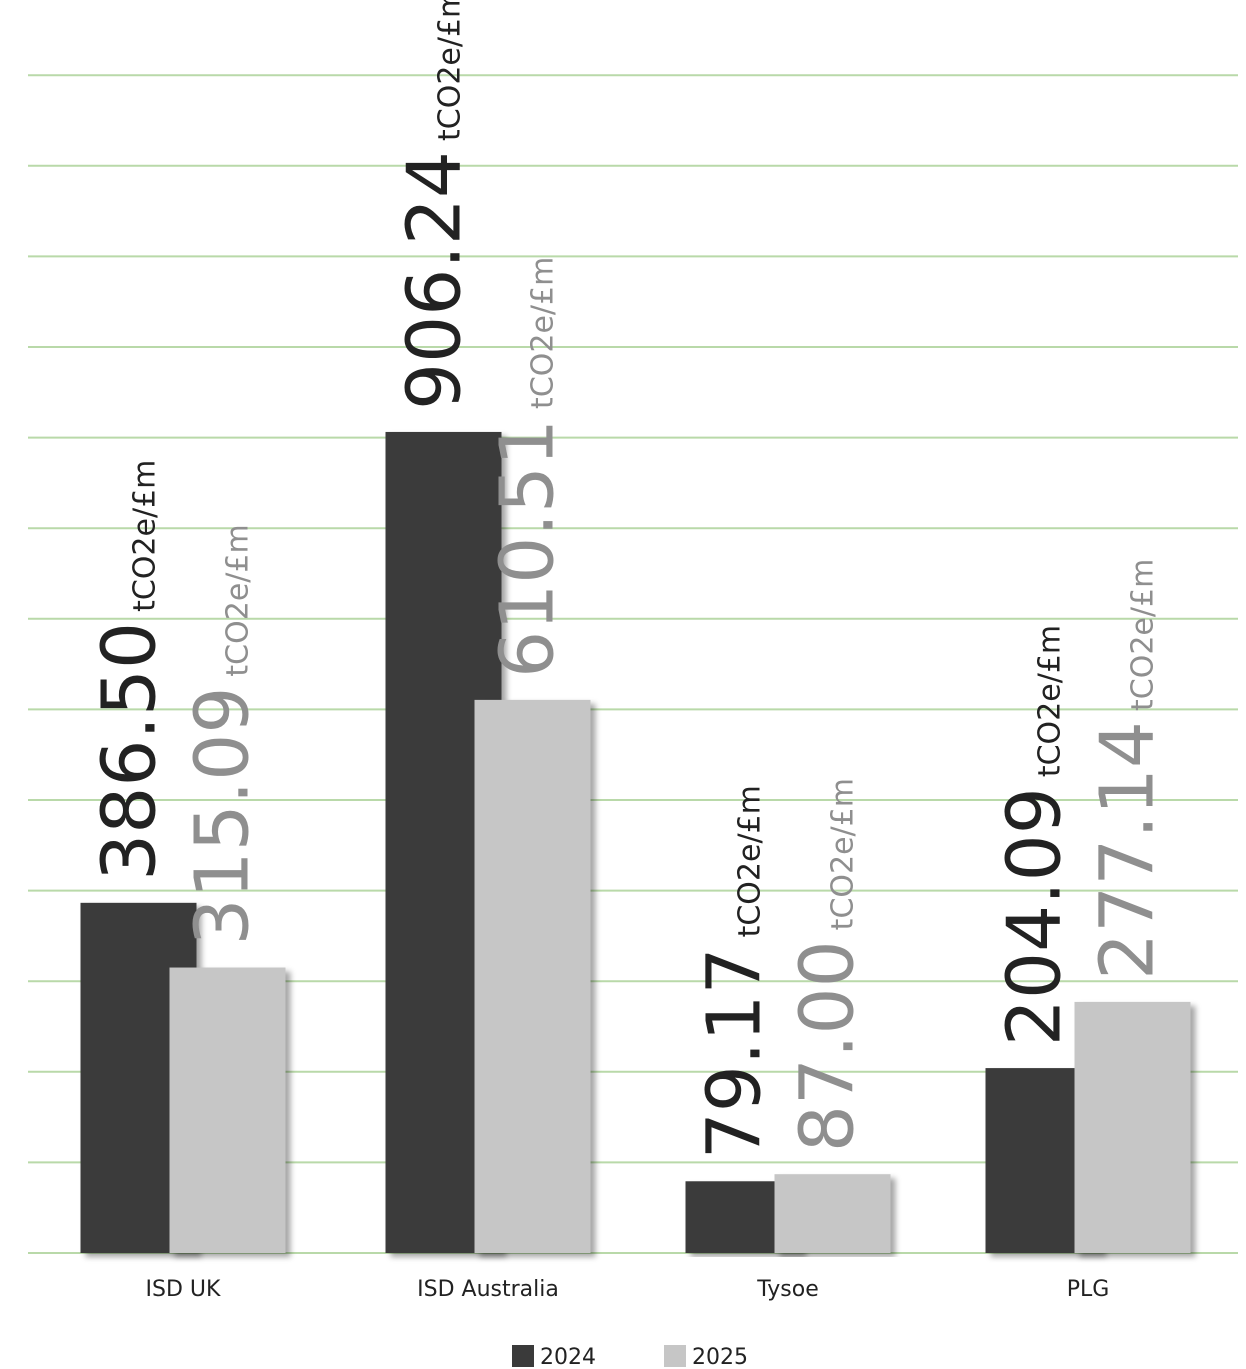 The height and width of the screenshot is (1369, 1246). I want to click on value-label: 906.24 tCO2e/£m, so click(435, 205).